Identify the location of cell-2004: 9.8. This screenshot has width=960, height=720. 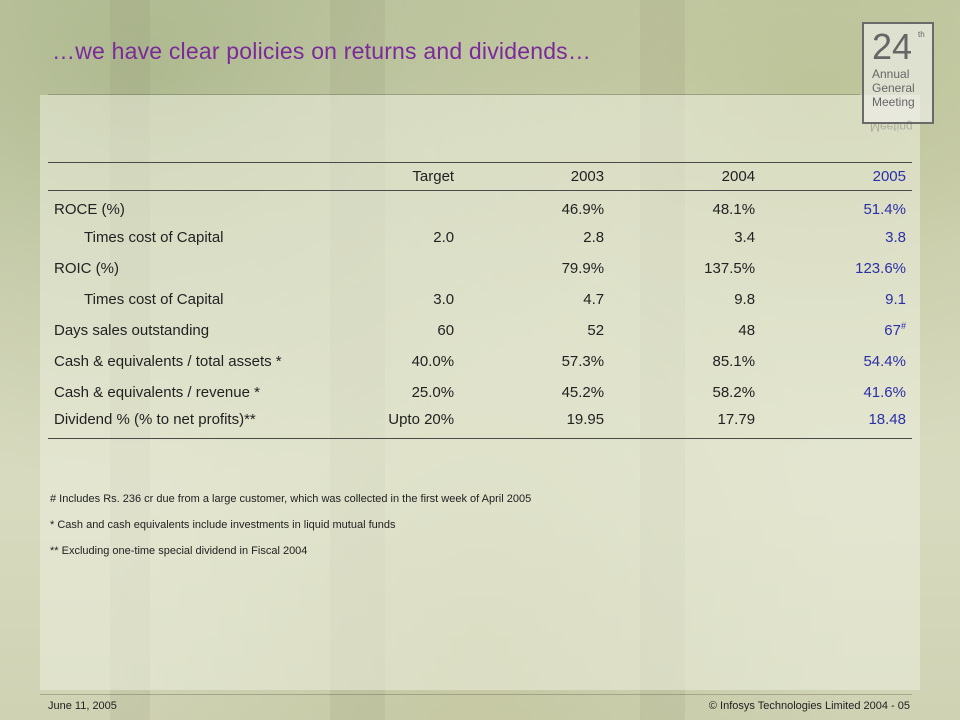
(745, 299).